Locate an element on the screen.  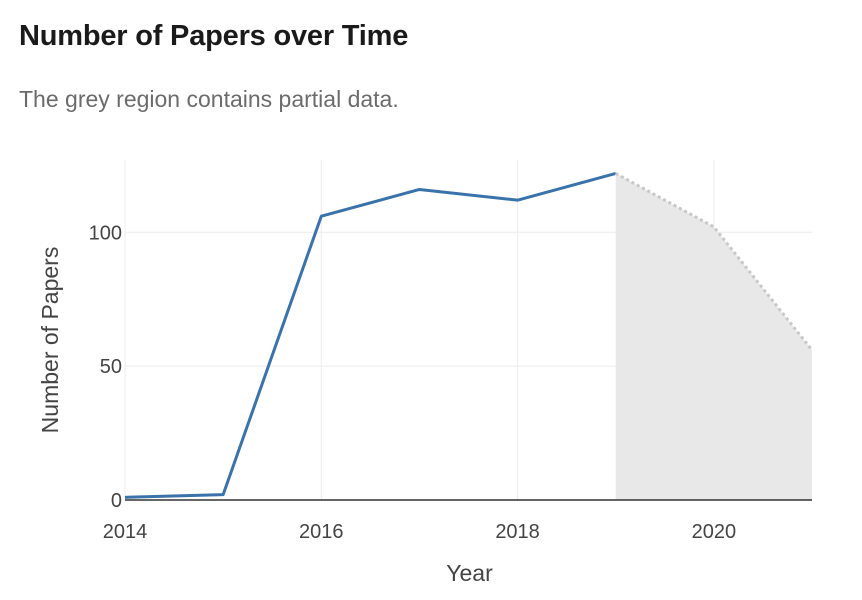
y-tick-label: 50 is located at coordinates (111, 367).